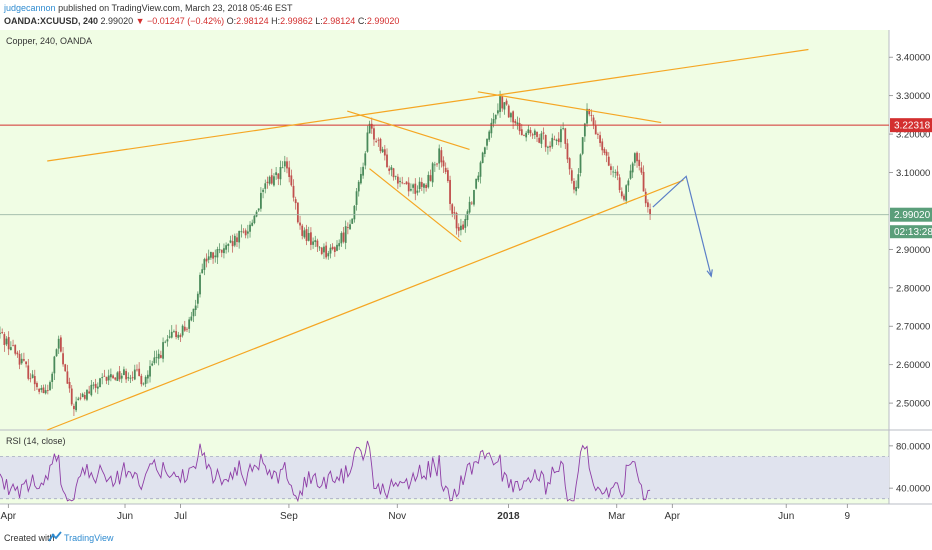 The image size is (932, 550). I want to click on author-link: judgecannon, so click(30, 8).